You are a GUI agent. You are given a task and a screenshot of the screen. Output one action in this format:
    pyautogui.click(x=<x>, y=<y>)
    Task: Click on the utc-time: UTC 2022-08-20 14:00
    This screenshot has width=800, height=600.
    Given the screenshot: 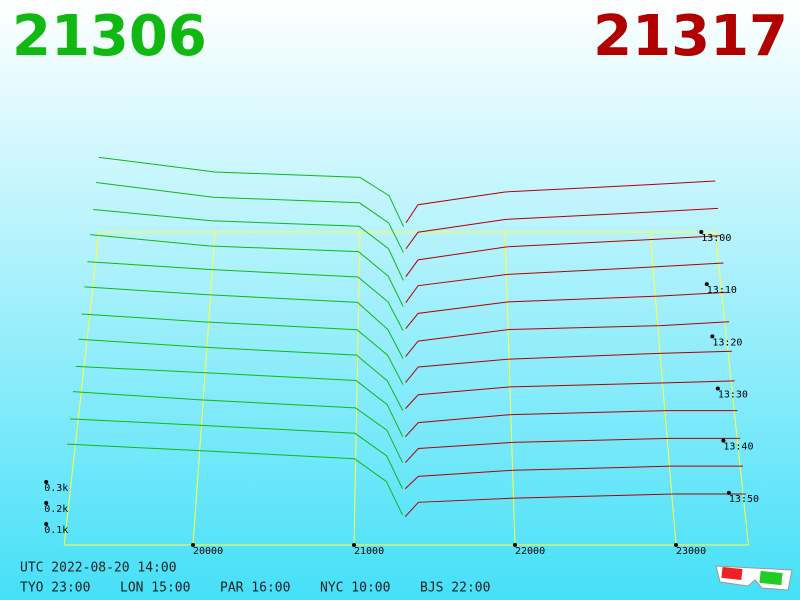 What is the action you would take?
    pyautogui.click(x=98, y=568)
    